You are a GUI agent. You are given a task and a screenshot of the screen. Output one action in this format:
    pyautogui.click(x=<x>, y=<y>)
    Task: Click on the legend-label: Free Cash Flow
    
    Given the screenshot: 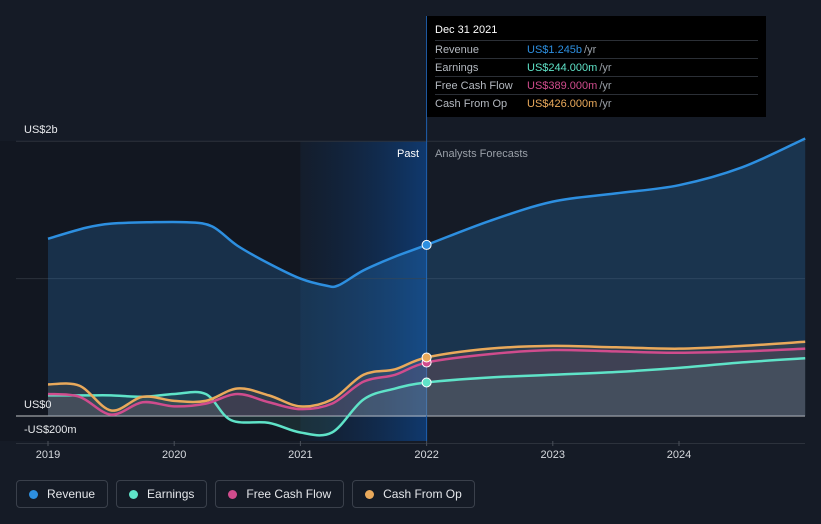 What is the action you would take?
    pyautogui.click(x=289, y=494)
    